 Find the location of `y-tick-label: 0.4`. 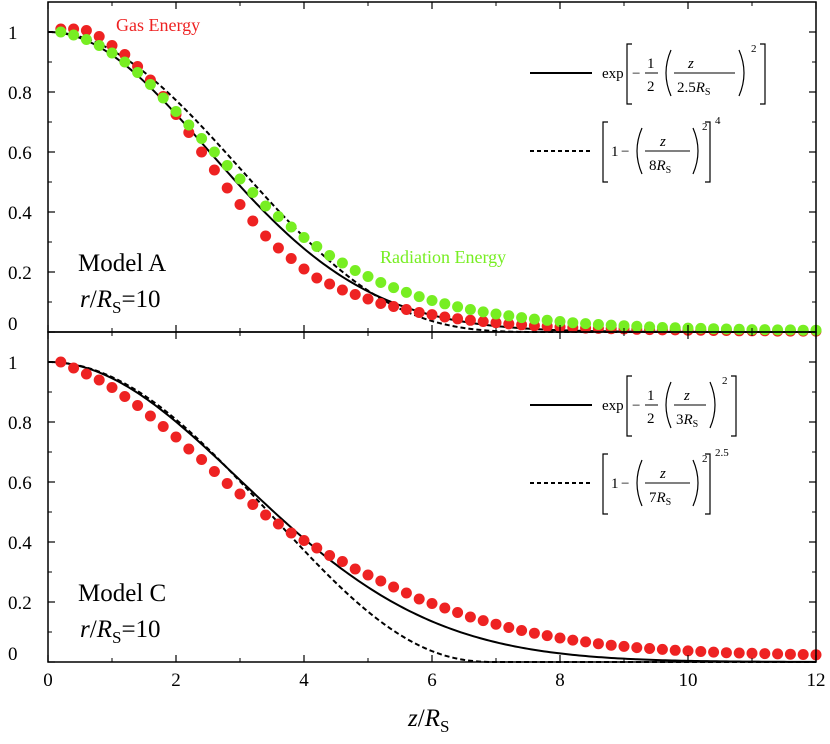

y-tick-label: 0.4 is located at coordinates (20, 213).